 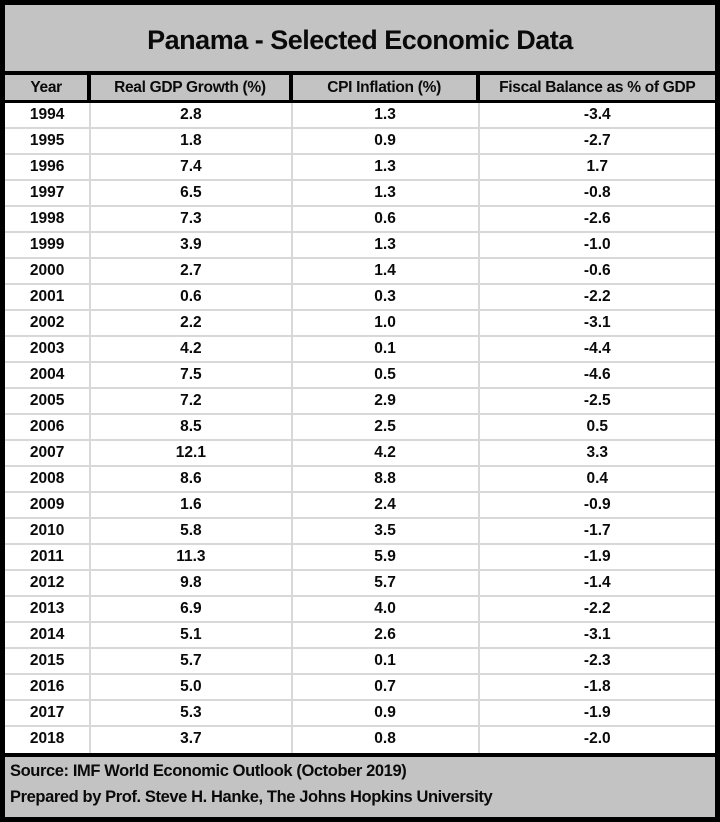 I want to click on year-cell: 2003, so click(x=48, y=349).